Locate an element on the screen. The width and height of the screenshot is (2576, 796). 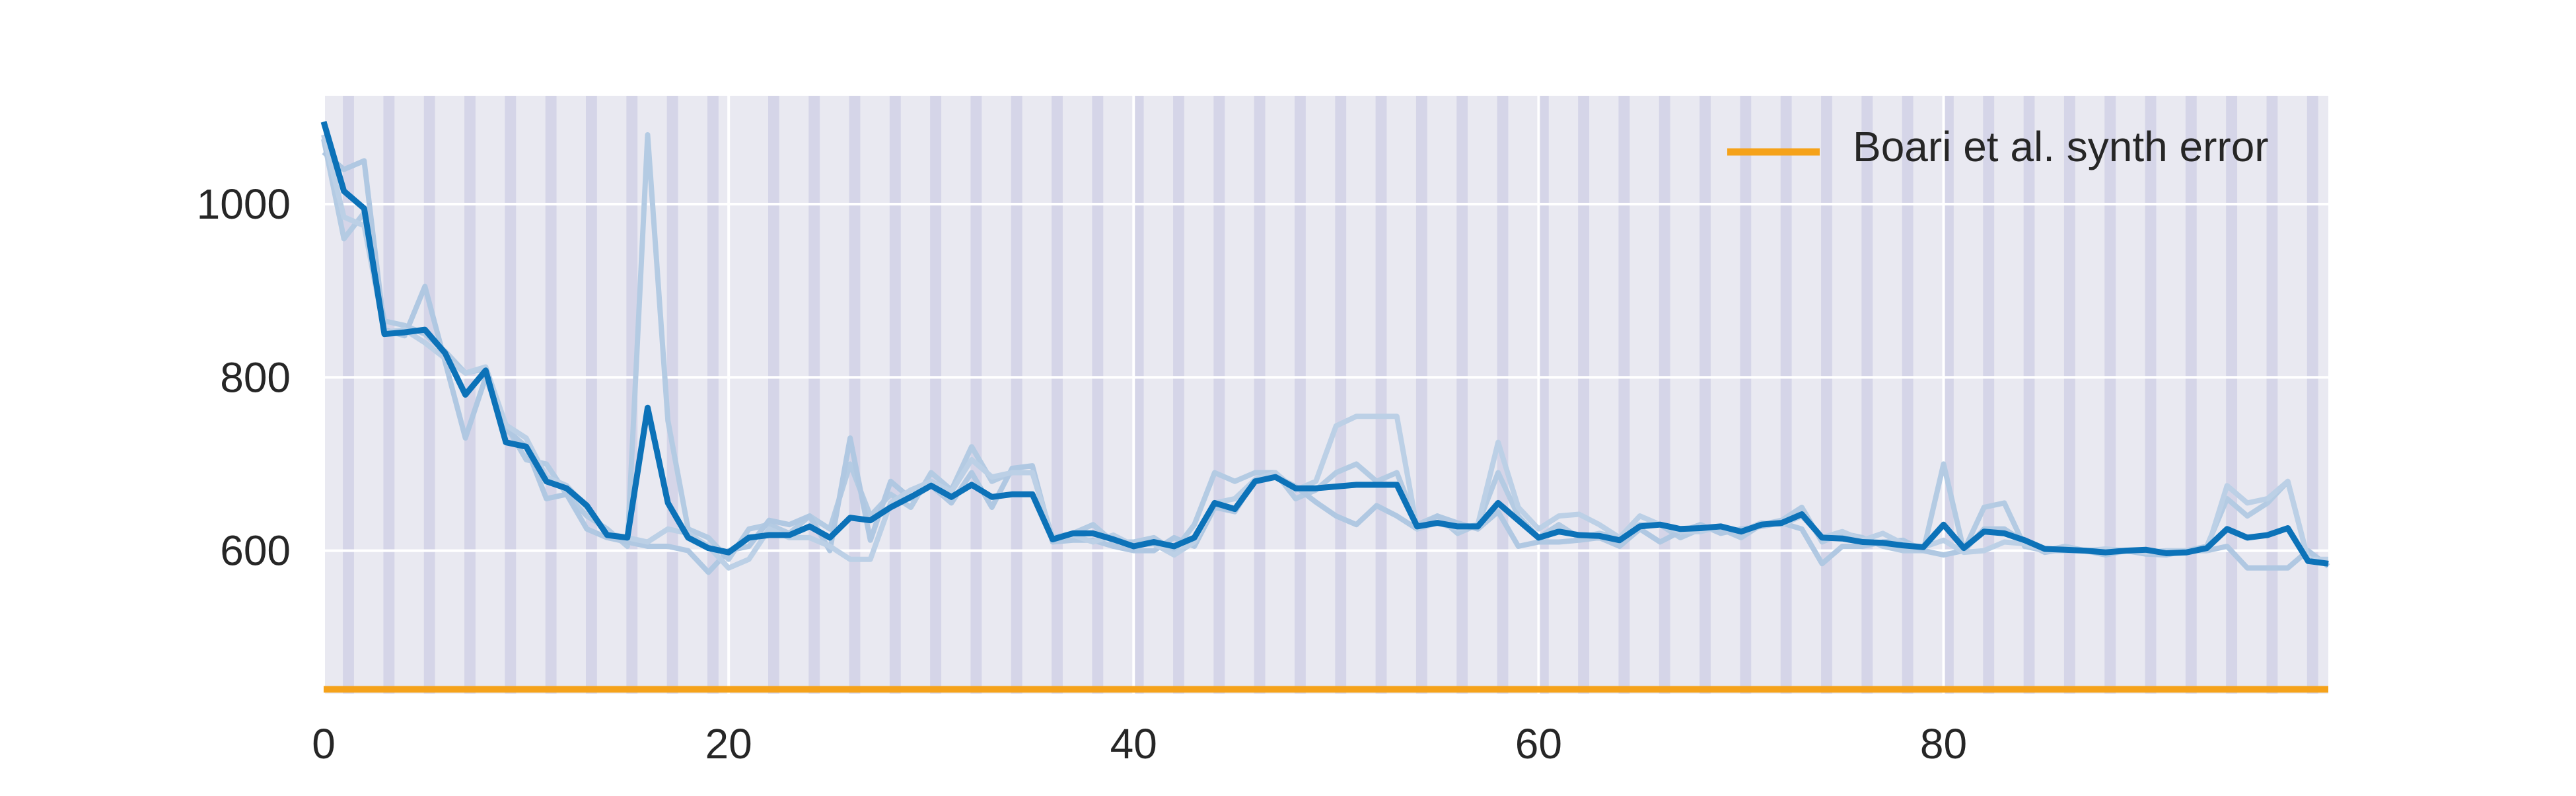
y-tick-label: 800 is located at coordinates (256, 377).